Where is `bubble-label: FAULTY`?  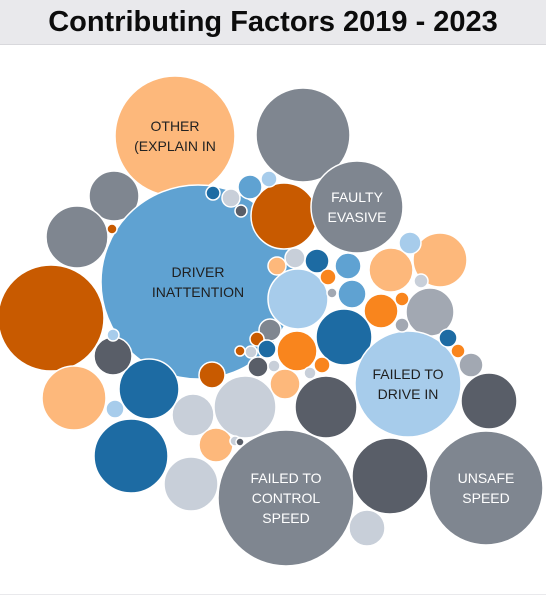 bubble-label: FAULTY is located at coordinates (357, 197).